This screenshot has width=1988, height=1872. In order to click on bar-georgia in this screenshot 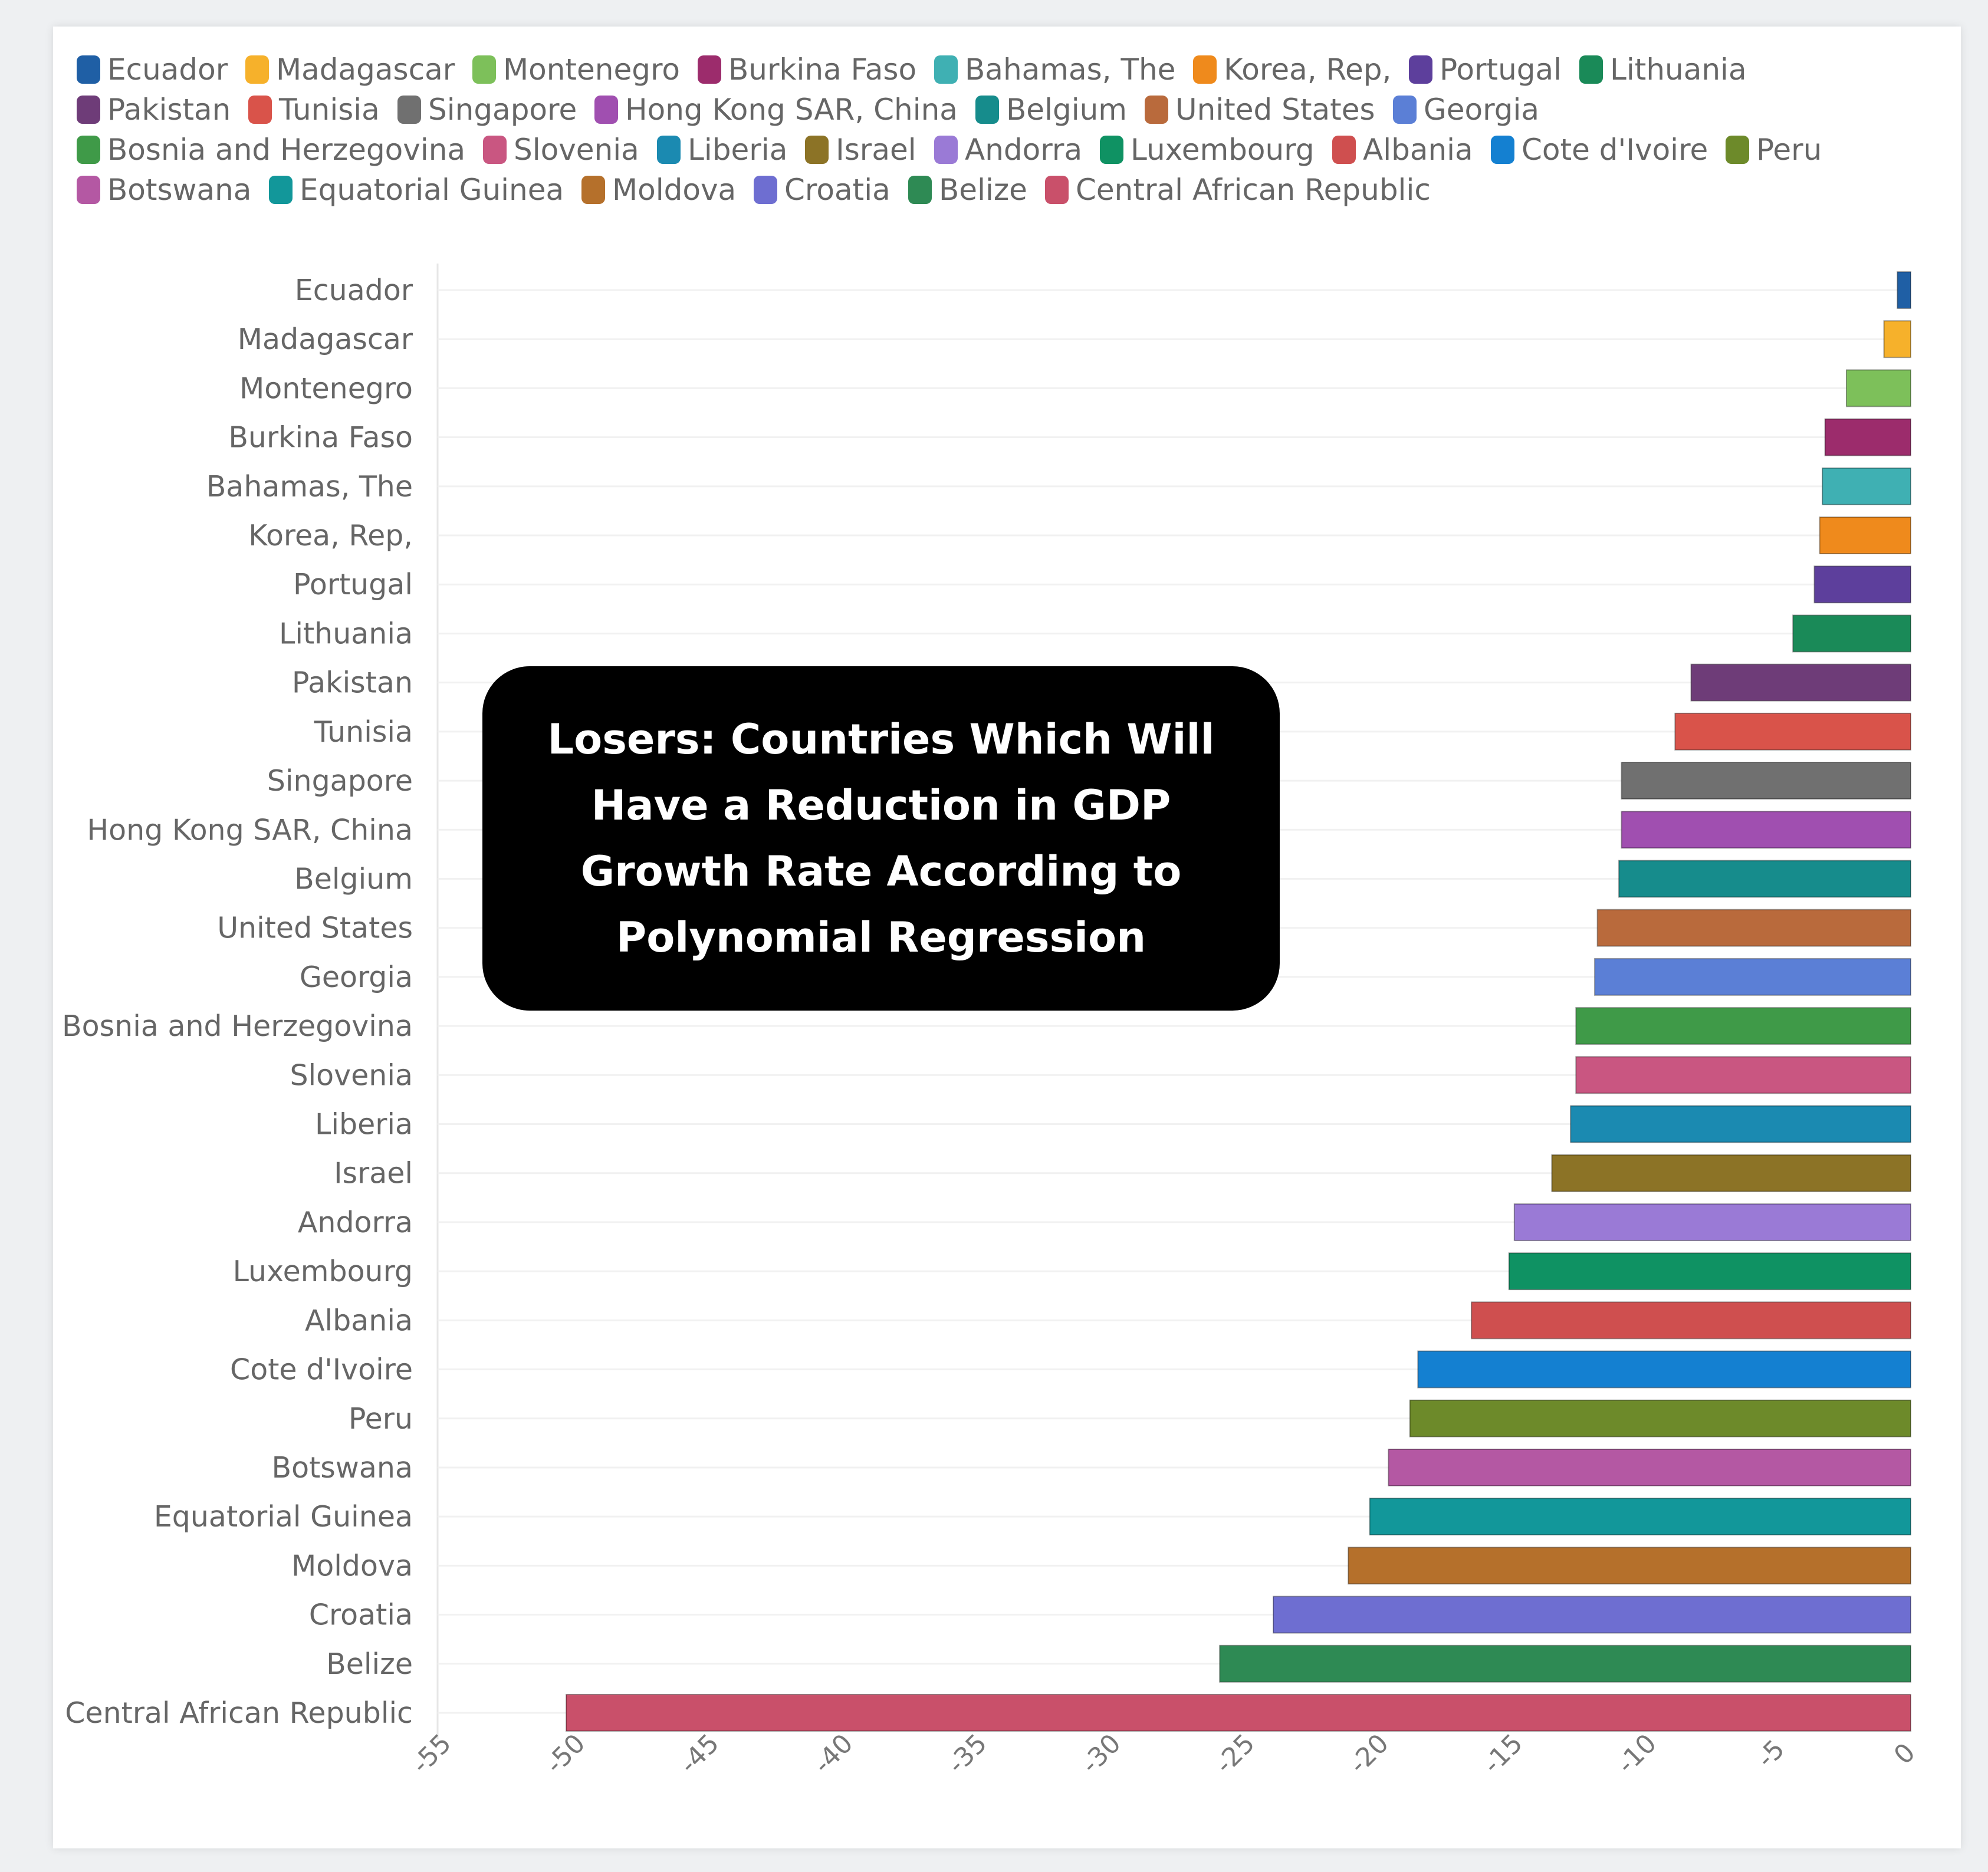, I will do `click(1752, 977)`.